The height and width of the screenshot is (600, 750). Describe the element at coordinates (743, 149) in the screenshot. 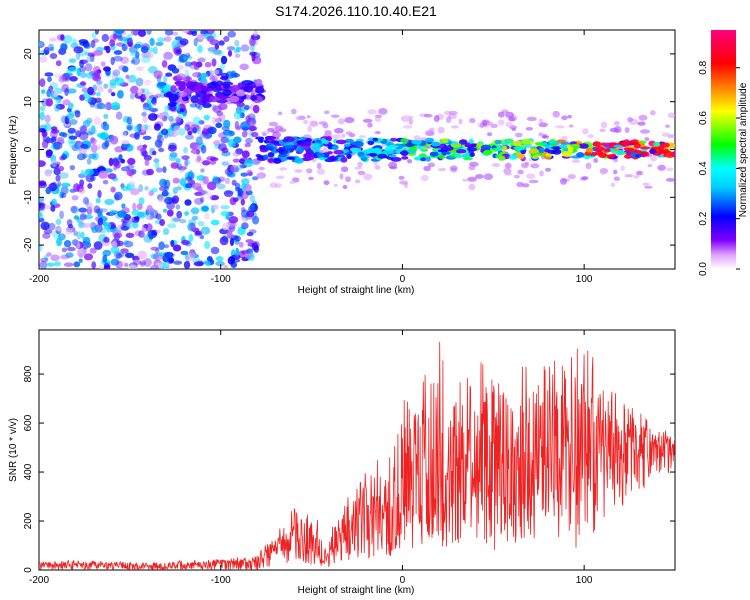

I see `colorbar-label: Normalized spectral amplitude` at that location.